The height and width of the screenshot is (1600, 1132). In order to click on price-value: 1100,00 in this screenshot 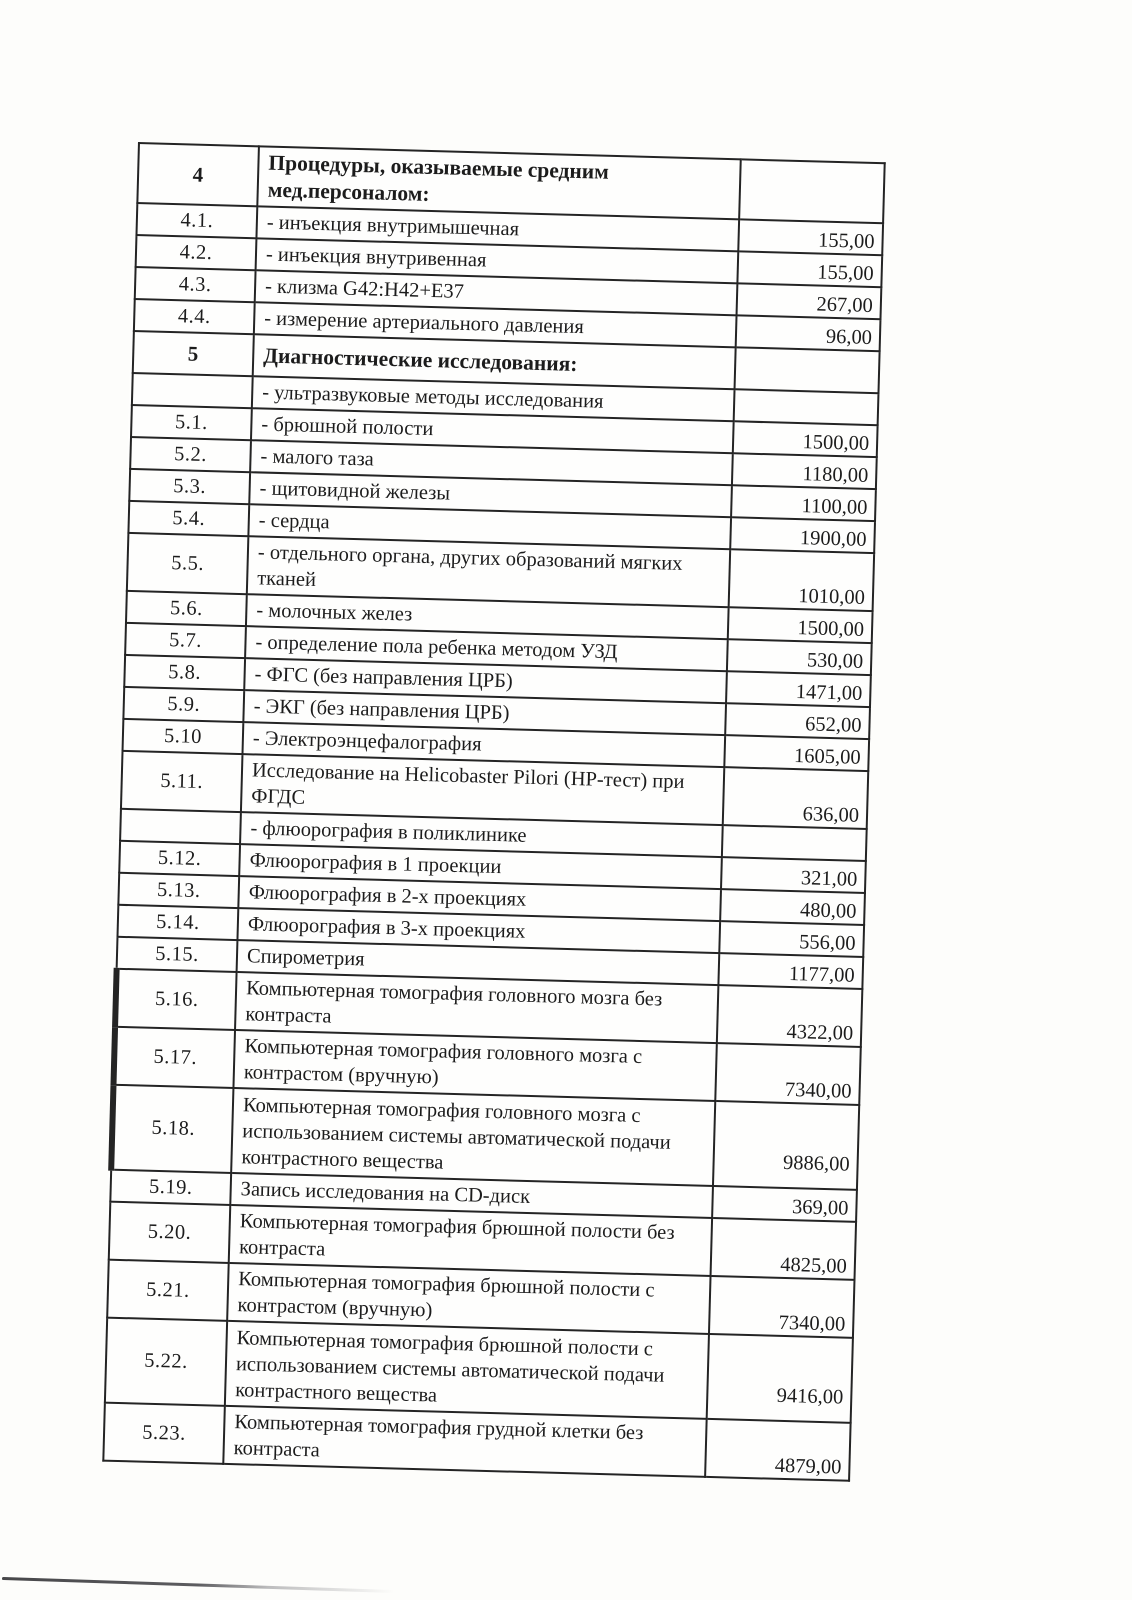, I will do `click(834, 507)`.